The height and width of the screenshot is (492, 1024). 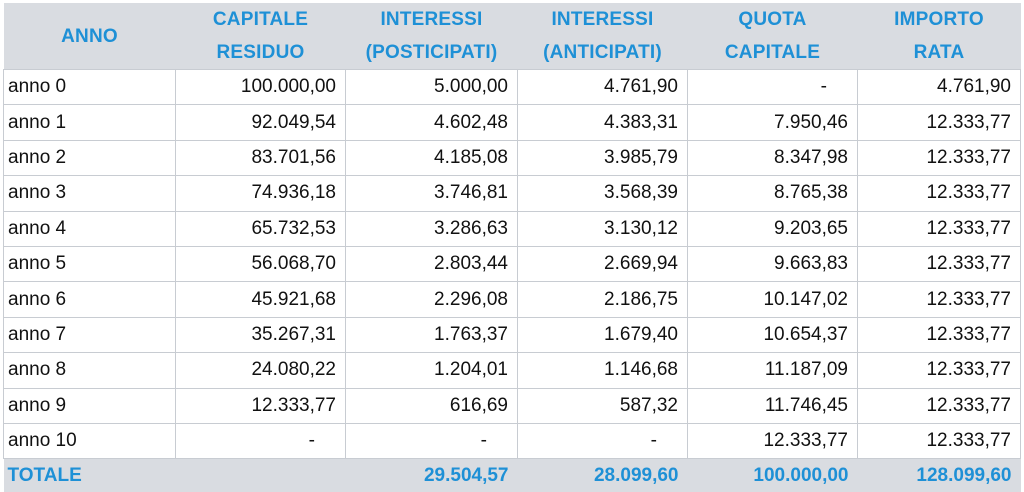 I want to click on table-cell: 35.267,31, so click(x=260, y=335).